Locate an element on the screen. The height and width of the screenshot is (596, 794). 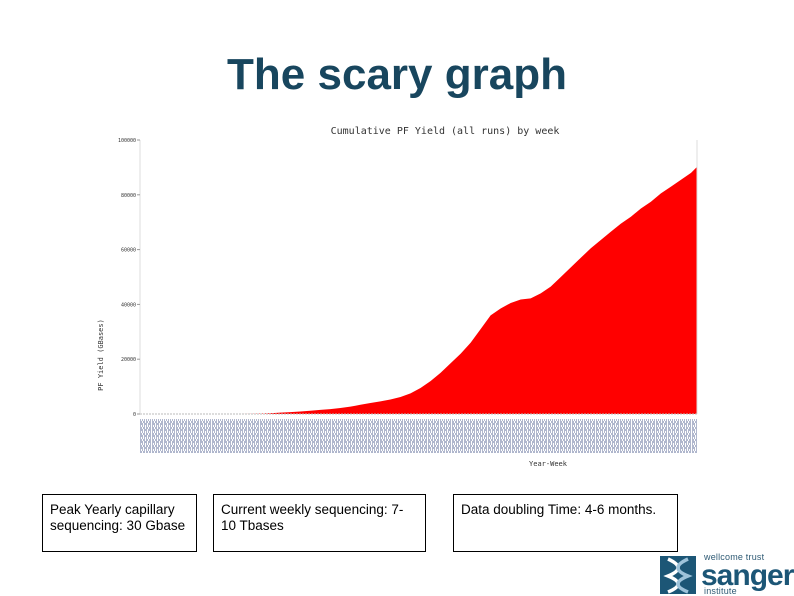
y-axis-label: PF Yield (GBases) is located at coordinates (101, 355).